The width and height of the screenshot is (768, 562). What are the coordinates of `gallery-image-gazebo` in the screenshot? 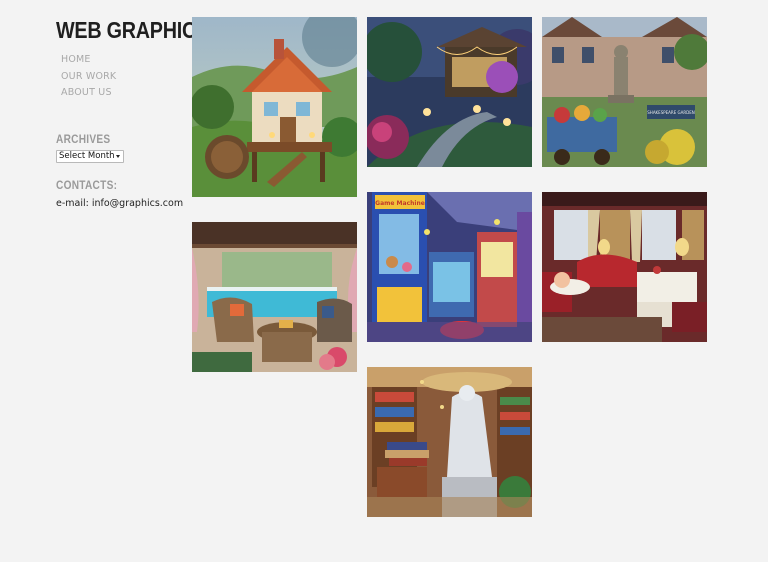 It's located at (449, 92).